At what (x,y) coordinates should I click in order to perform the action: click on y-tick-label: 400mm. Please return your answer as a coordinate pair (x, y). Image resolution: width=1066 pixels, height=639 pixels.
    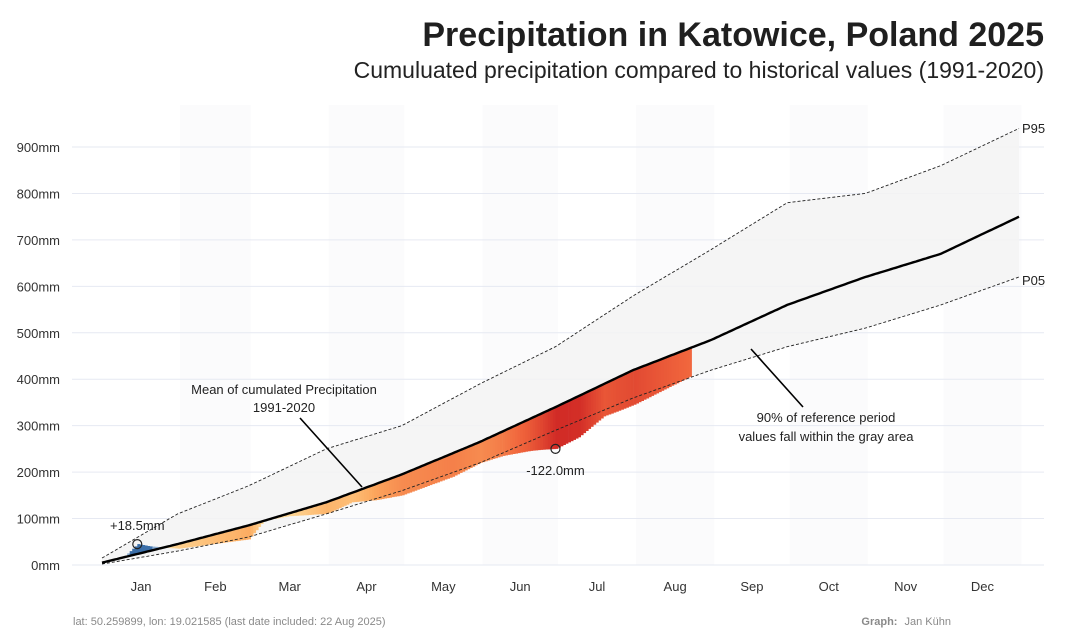
    Looking at the image, I should click on (38, 379).